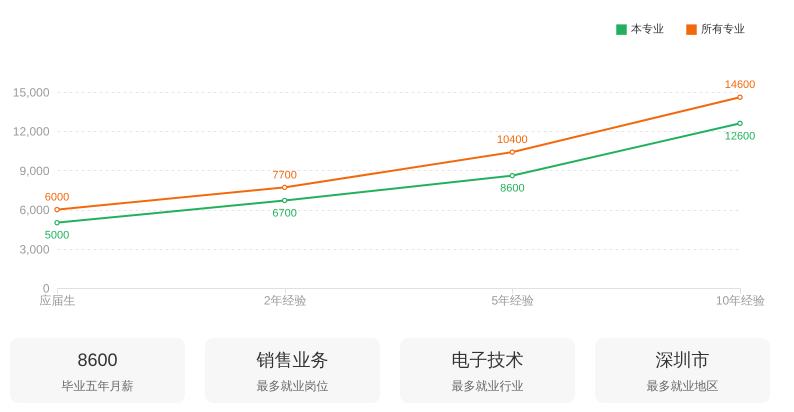 Image resolution: width=794 pixels, height=412 pixels. Describe the element at coordinates (512, 188) in the screenshot. I see `data-label: 8600` at that location.